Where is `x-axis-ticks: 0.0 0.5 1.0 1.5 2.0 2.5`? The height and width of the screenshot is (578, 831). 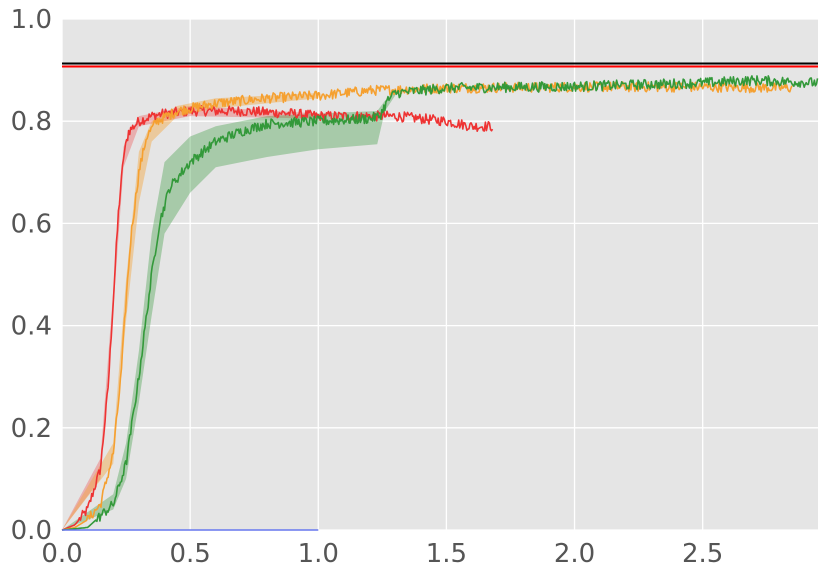 x-axis-ticks: 0.0 0.5 1.0 1.5 2.0 2.5 is located at coordinates (382, 554).